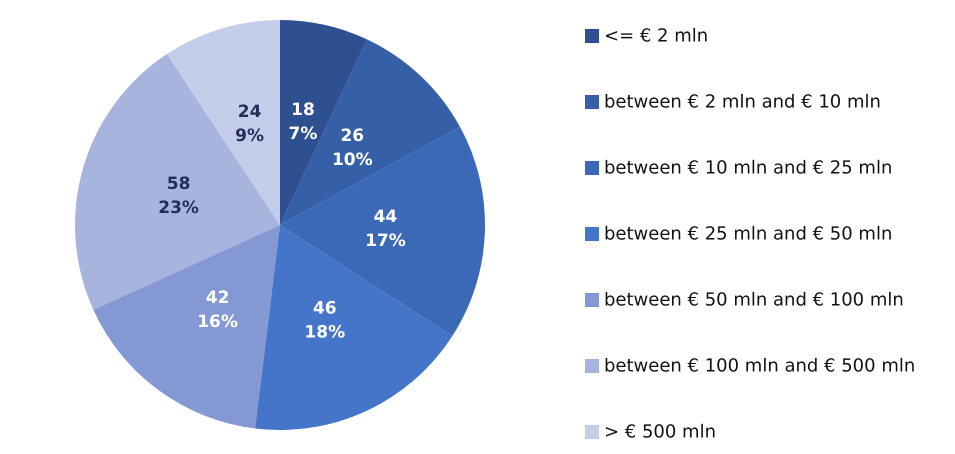 This screenshot has height=454, width=955. Describe the element at coordinates (760, 366) in the screenshot. I see `legend-label: between € 100 mln and € 500 mln` at that location.